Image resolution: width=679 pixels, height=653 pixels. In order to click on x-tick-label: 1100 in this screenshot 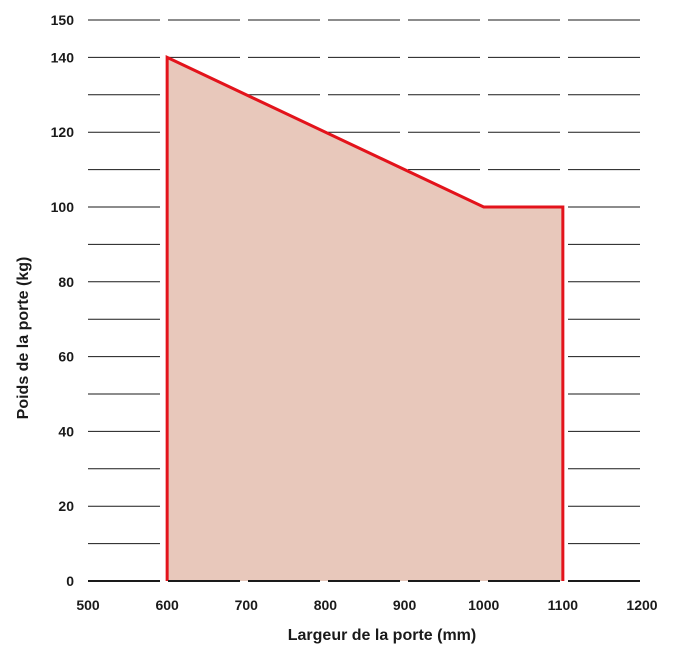, I will do `click(563, 605)`.